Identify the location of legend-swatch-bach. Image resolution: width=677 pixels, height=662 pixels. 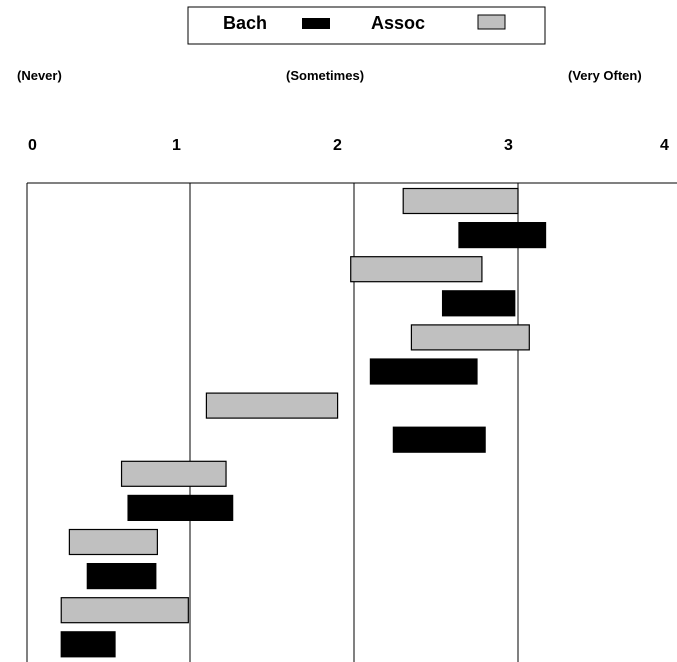
(316, 23).